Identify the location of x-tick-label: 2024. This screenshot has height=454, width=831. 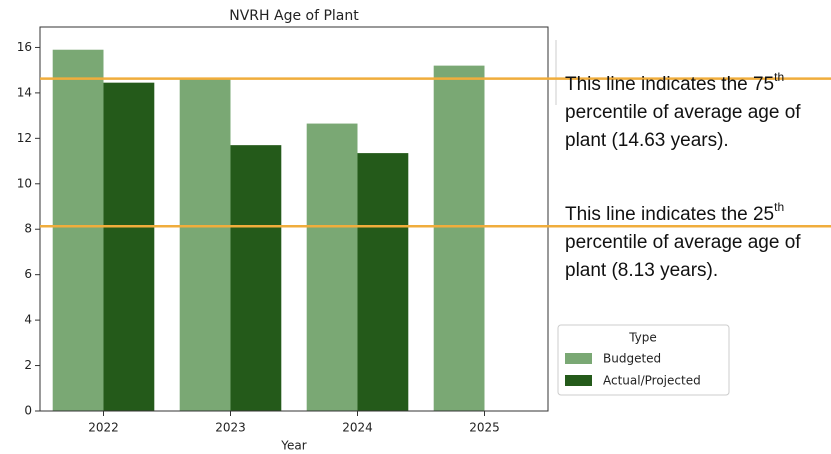
(357, 428).